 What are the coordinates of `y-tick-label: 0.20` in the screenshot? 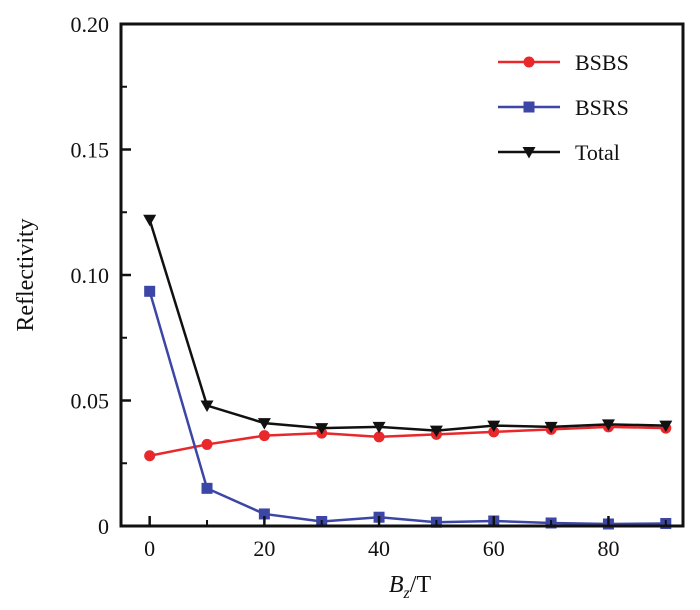 It's located at (90, 24).